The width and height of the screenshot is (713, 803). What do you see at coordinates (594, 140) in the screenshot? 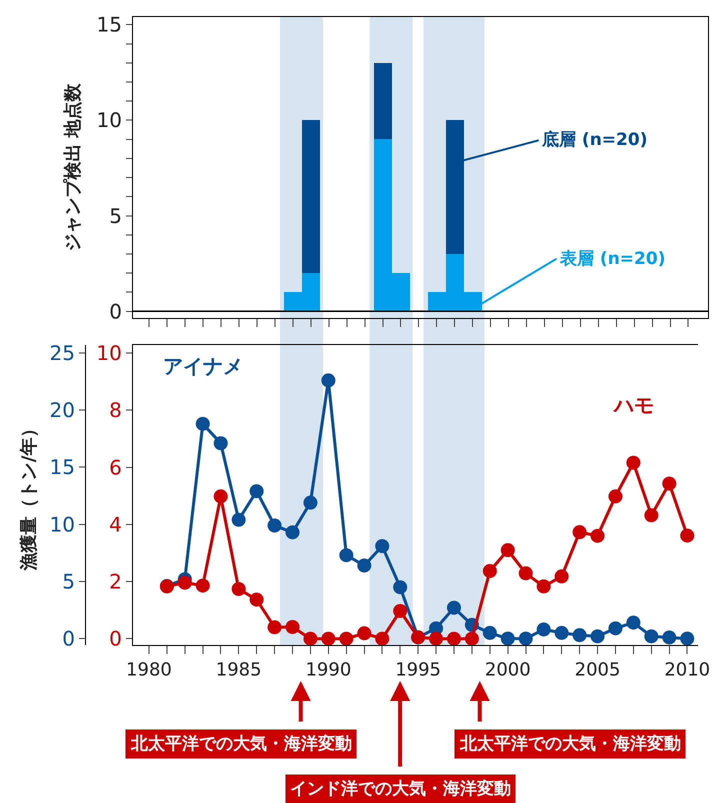
I see `legend-label: 底層 (n=20)` at bounding box center [594, 140].